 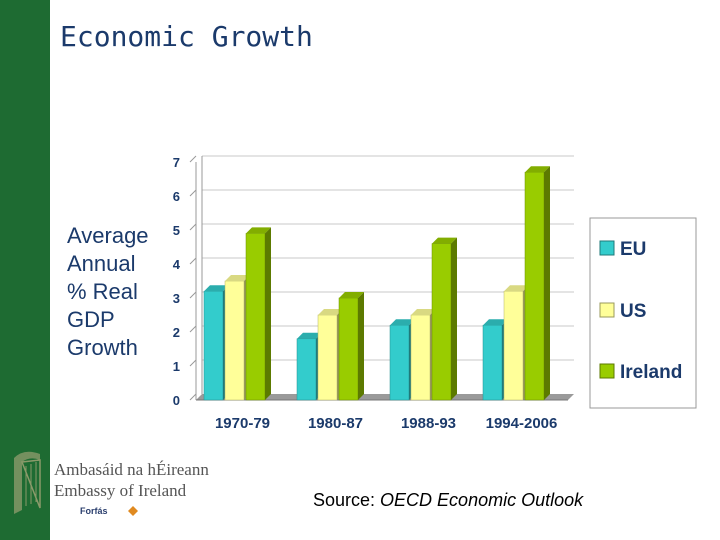 What do you see at coordinates (534, 286) in the screenshot?
I see `bar-ireland-1994-2006` at bounding box center [534, 286].